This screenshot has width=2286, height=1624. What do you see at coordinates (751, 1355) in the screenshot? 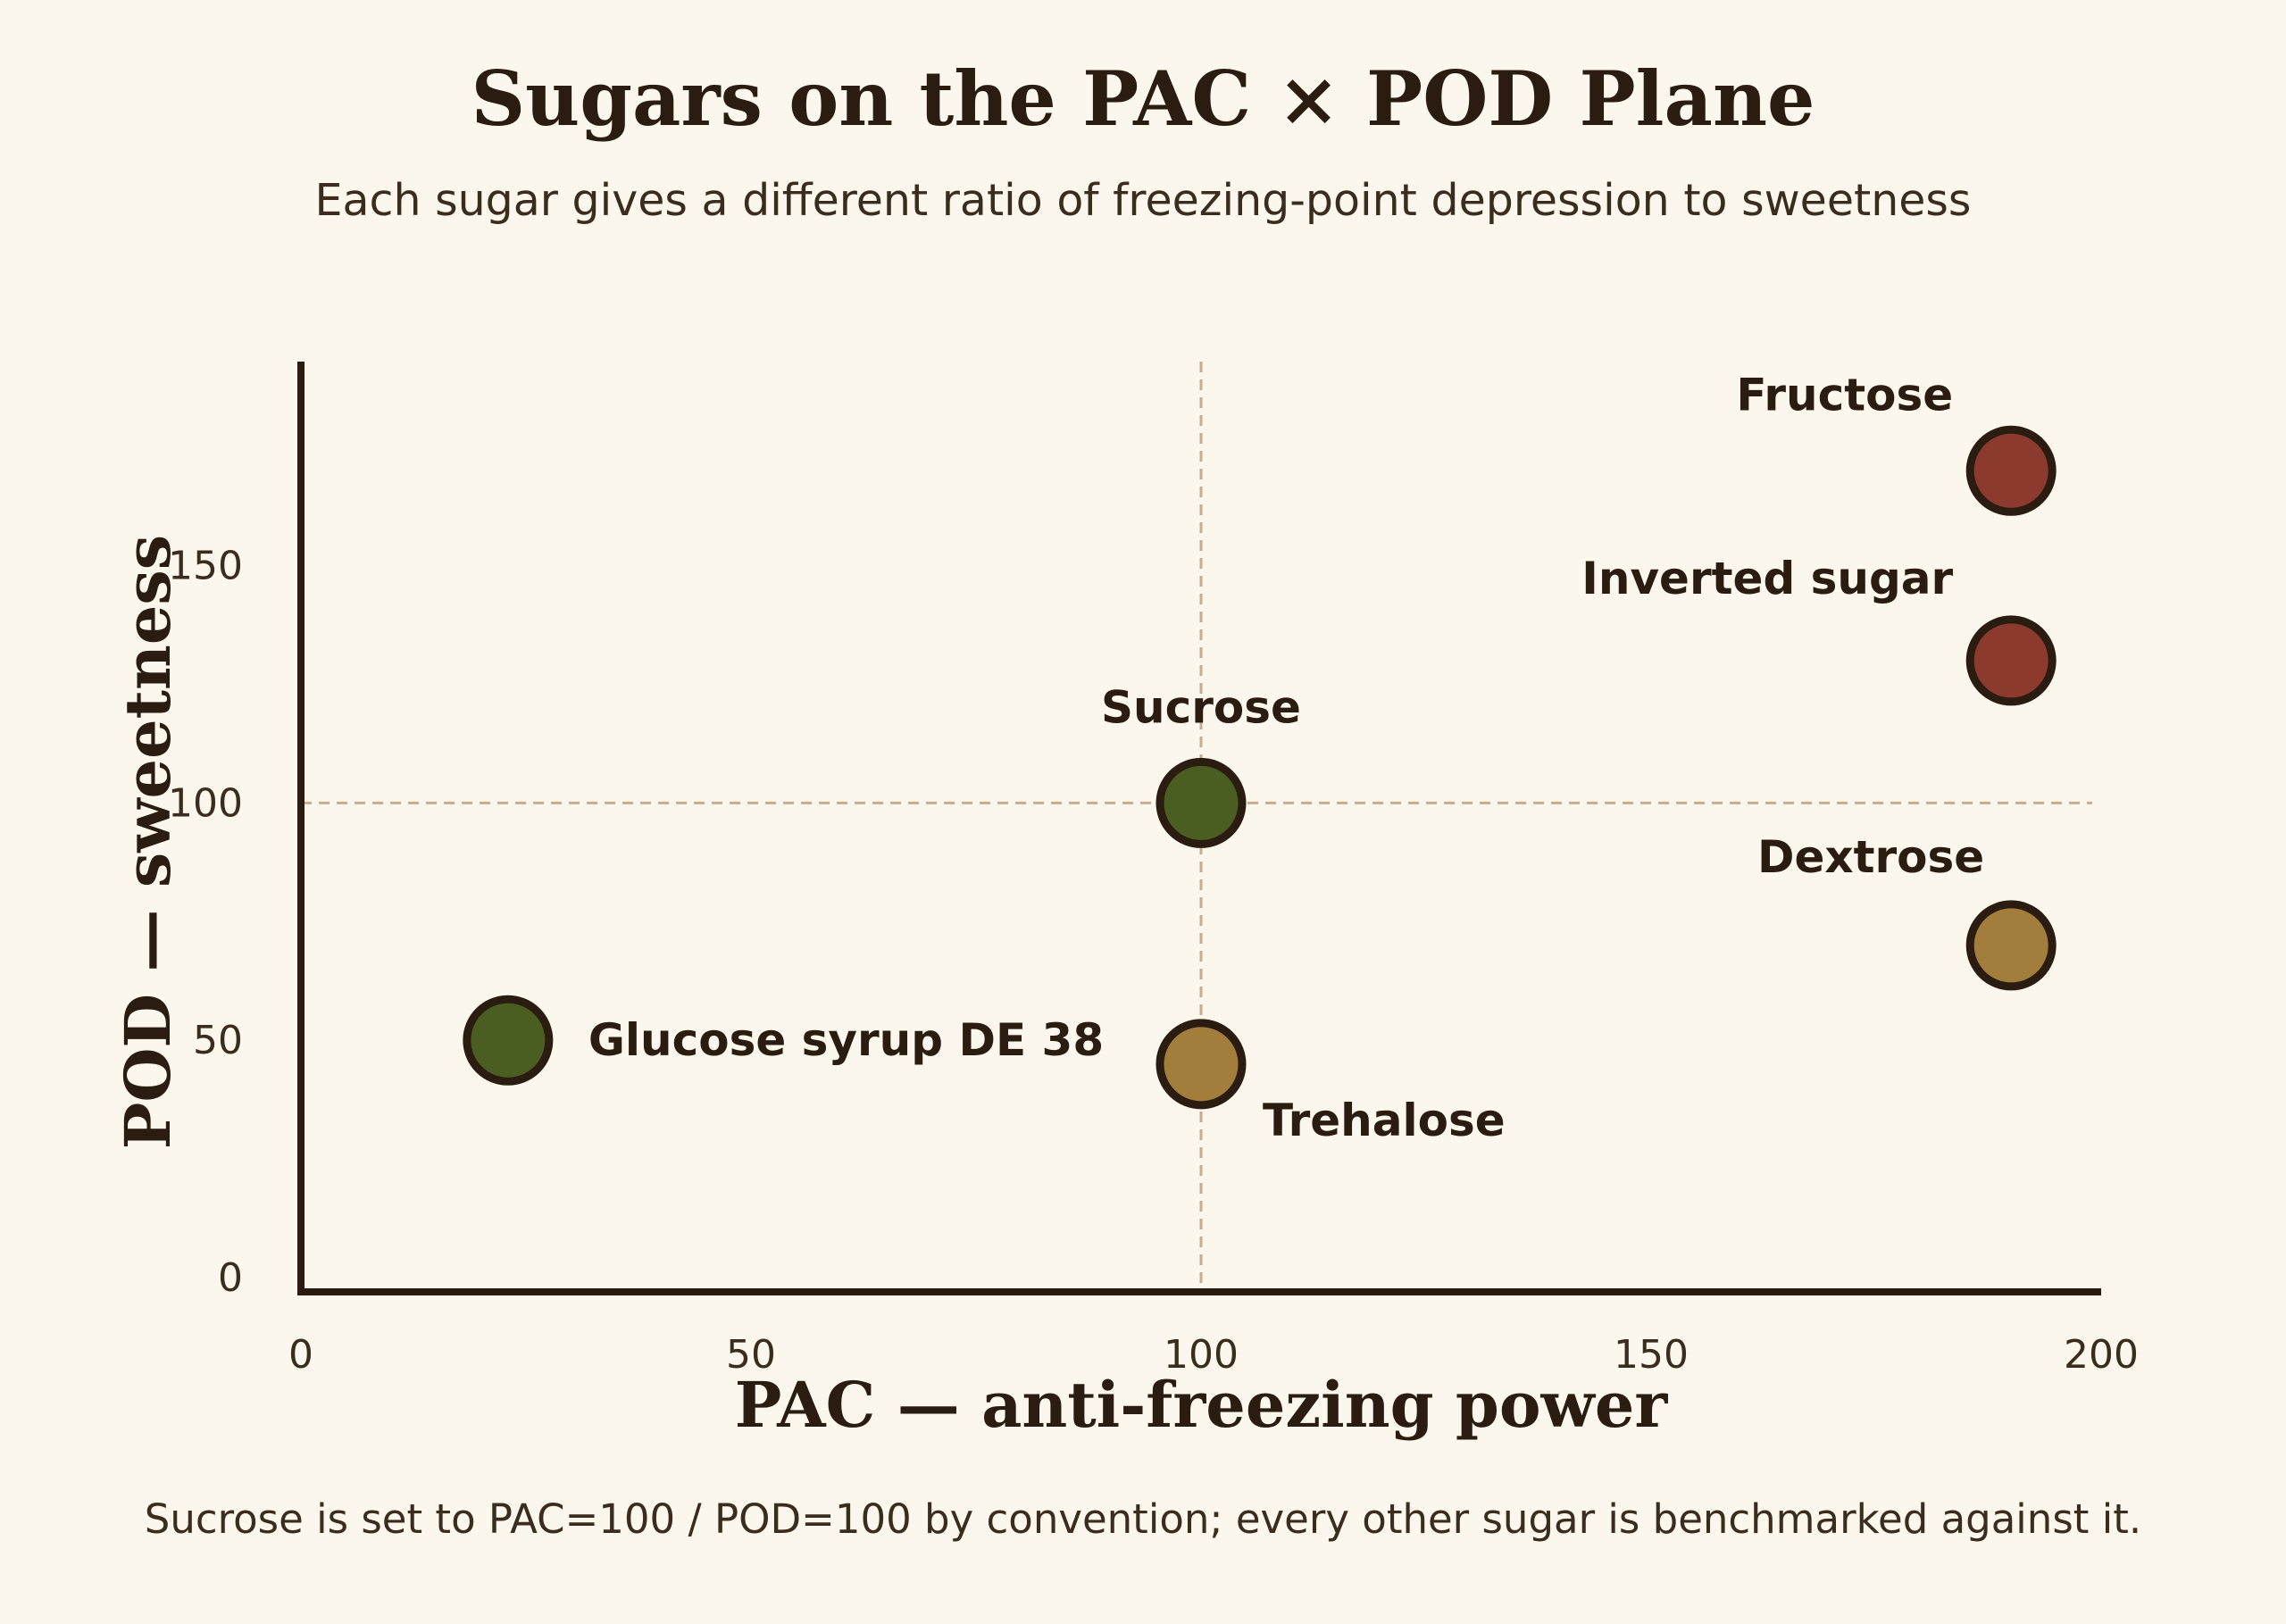
I see `x-tick-label: 50` at bounding box center [751, 1355].